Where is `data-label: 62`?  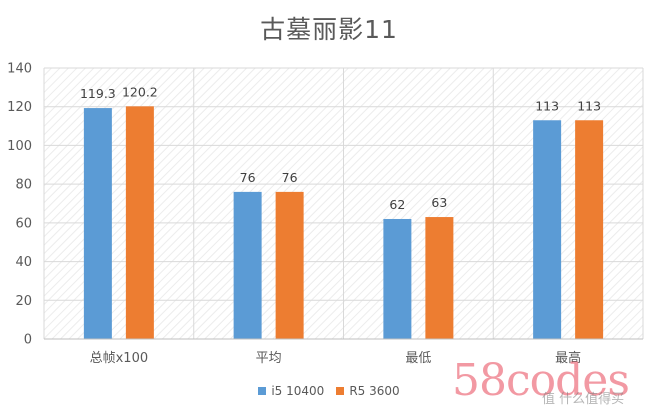 data-label: 62 is located at coordinates (397, 204).